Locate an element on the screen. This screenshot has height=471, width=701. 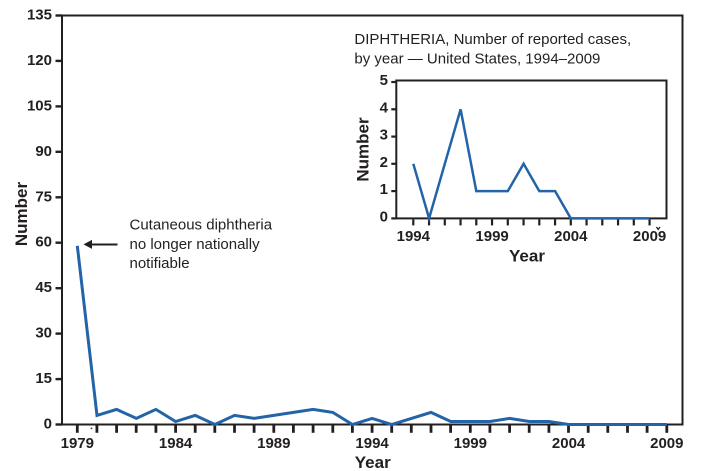
svg-text: 1 is located at coordinates (384, 189).